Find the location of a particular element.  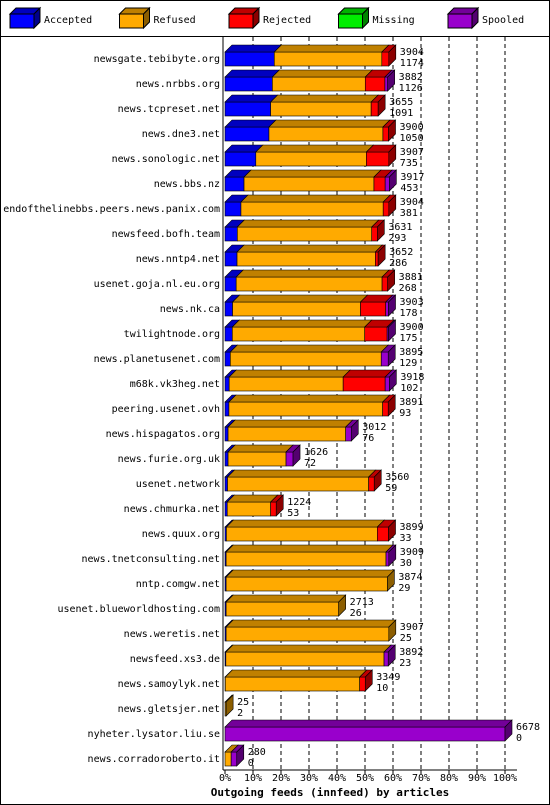

value-label: 175 is located at coordinates (409, 338).